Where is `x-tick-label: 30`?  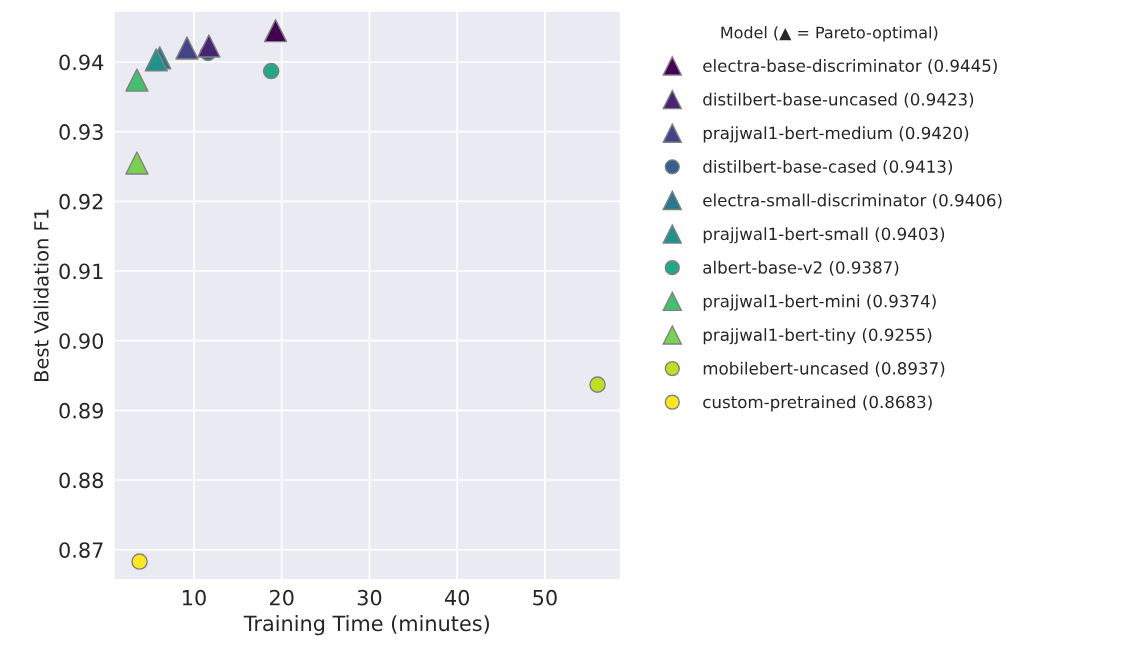
x-tick-label: 30 is located at coordinates (369, 597).